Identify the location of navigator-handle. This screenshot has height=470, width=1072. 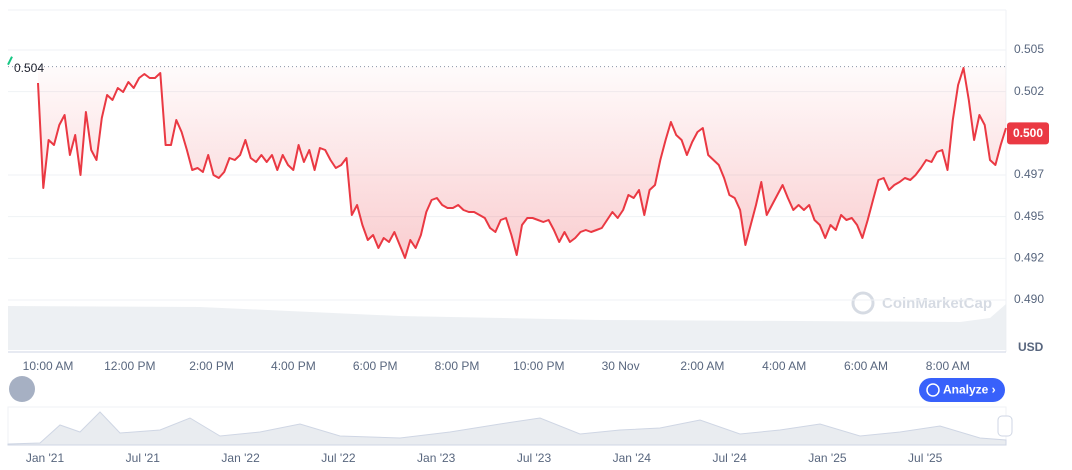
(1005, 426).